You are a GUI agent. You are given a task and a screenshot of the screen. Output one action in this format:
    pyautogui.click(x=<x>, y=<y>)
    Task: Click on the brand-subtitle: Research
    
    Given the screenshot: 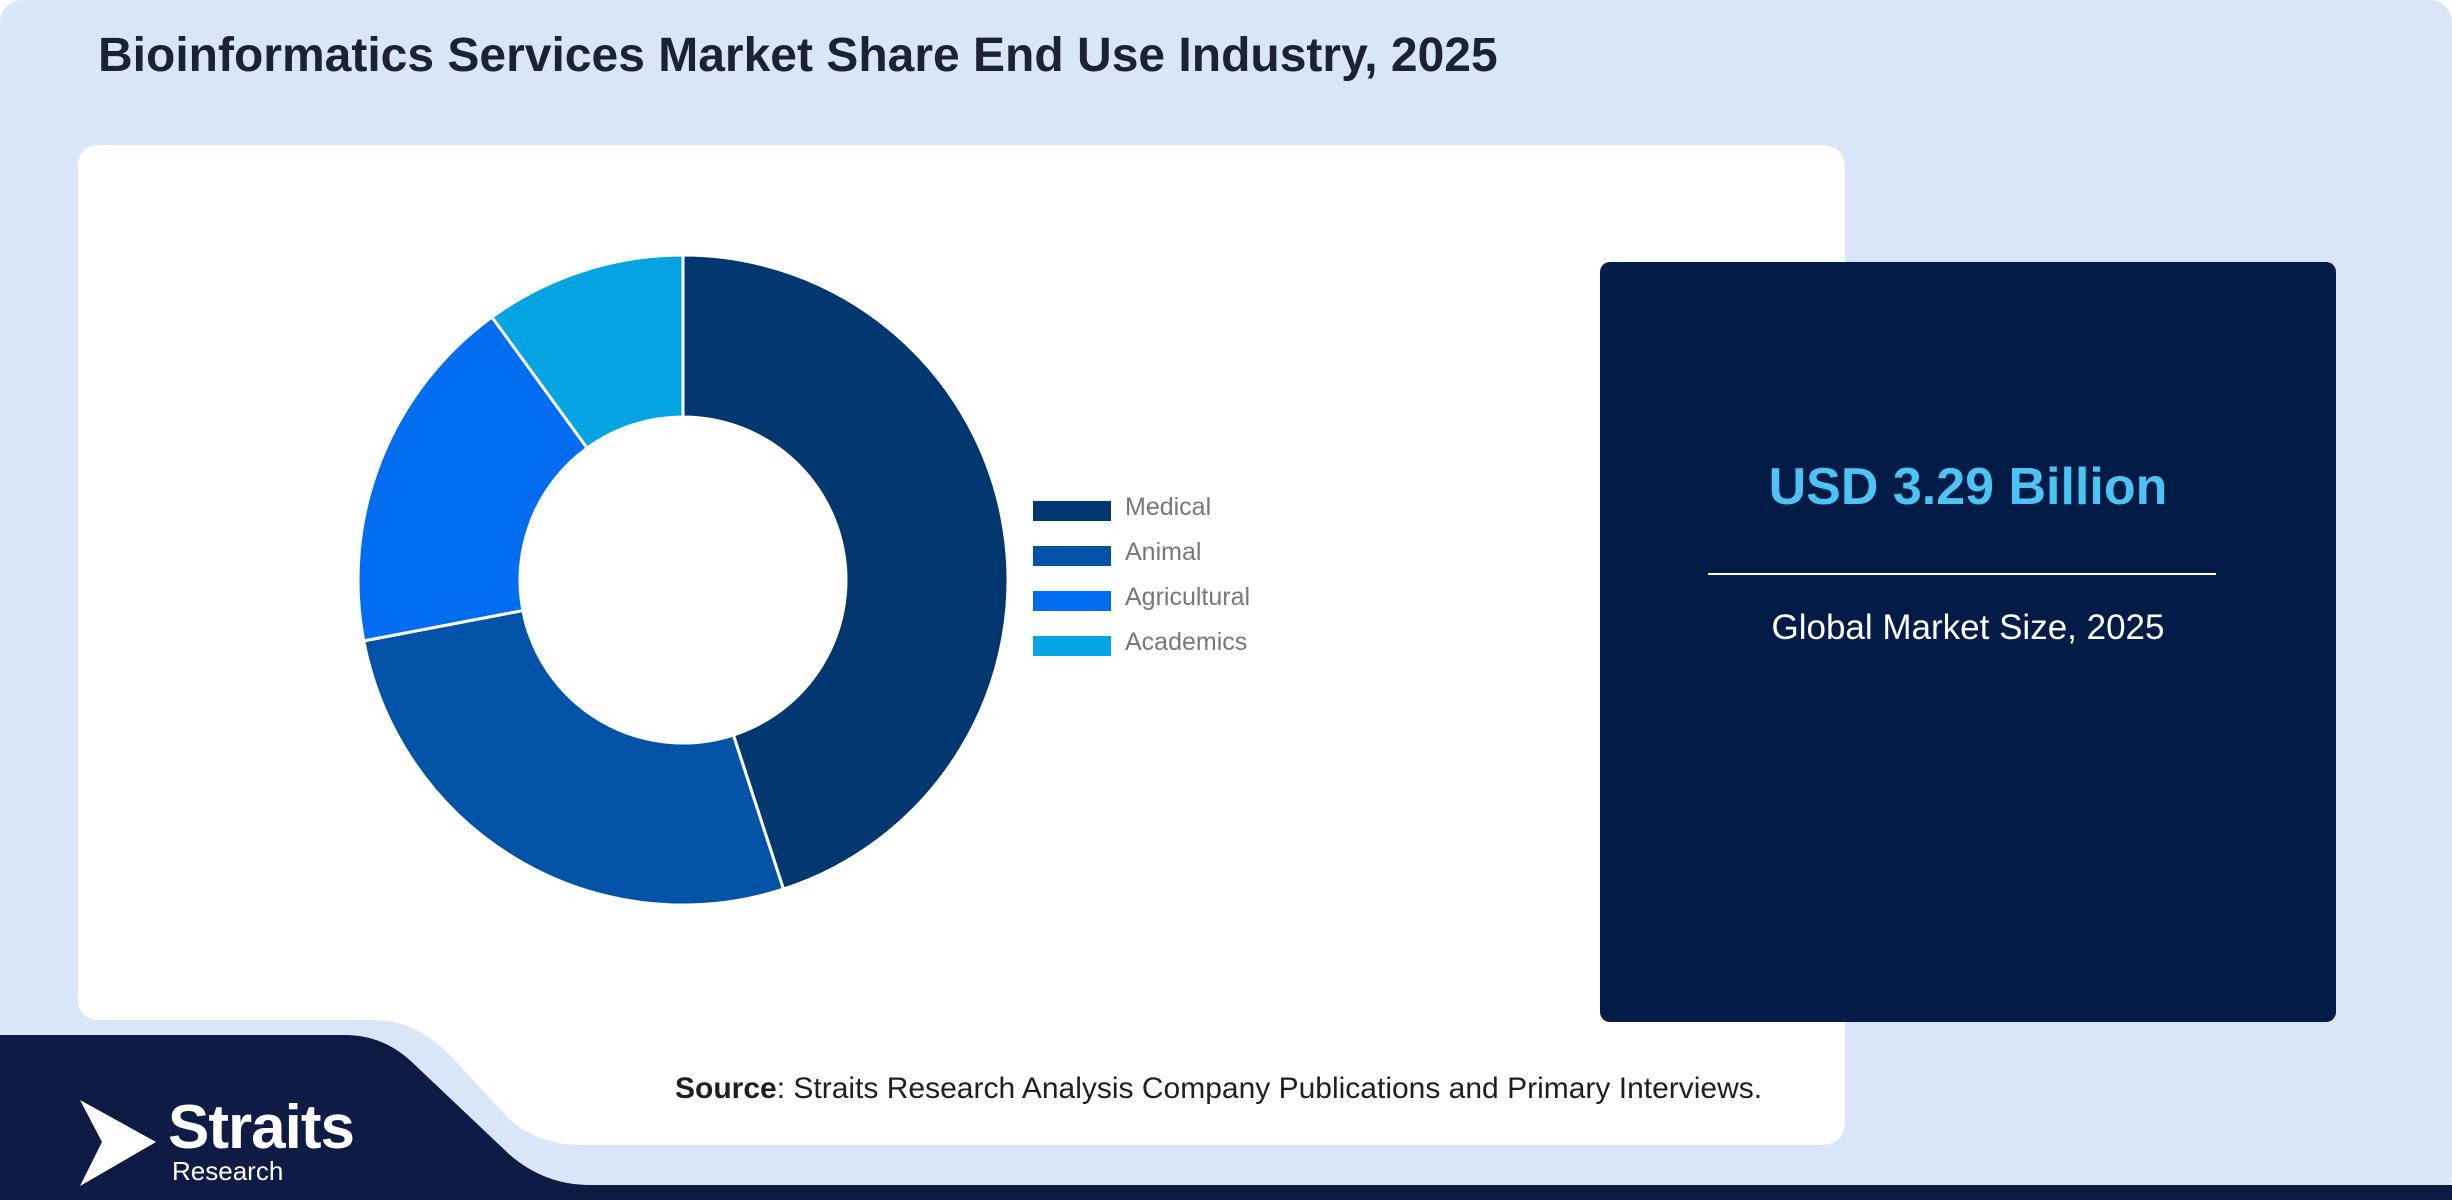 What is the action you would take?
    pyautogui.click(x=228, y=1171)
    